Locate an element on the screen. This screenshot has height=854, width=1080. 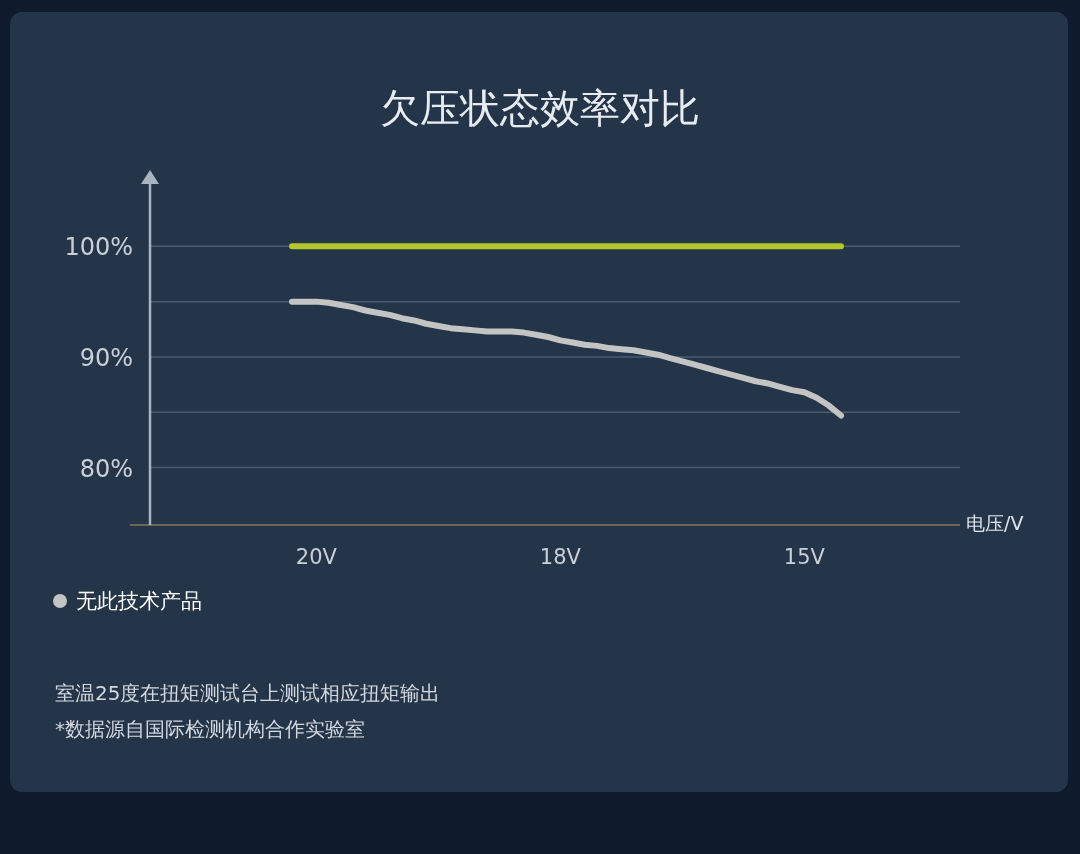
x-tick-label: 15V is located at coordinates (804, 557).